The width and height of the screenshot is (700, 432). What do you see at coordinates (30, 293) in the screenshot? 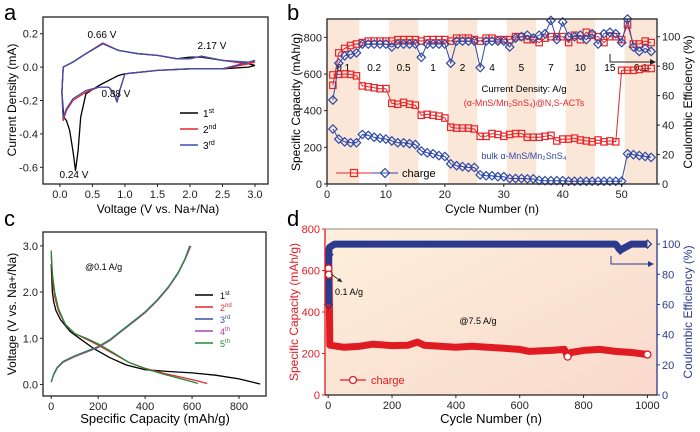
I see `y-tick-label: 2.0` at bounding box center [30, 293].